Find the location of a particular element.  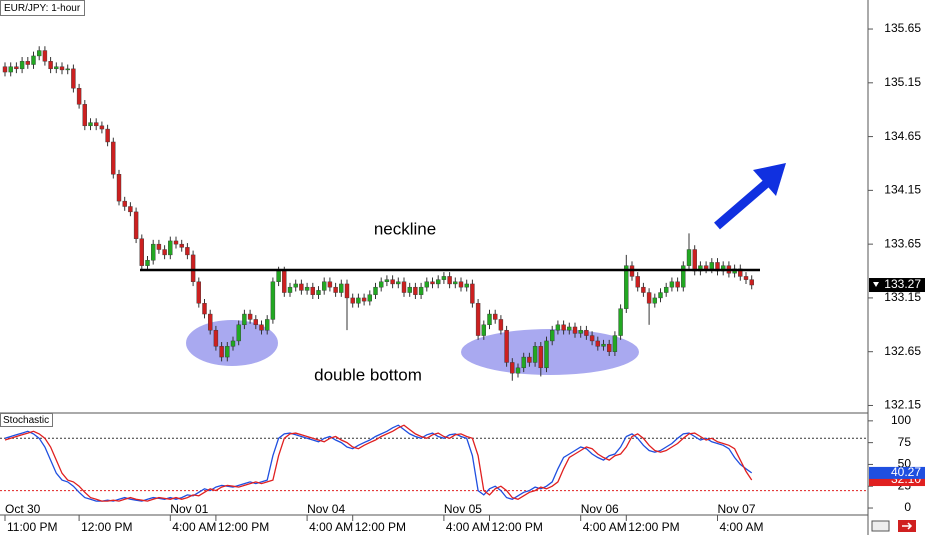

price-tag-label: 133.27 is located at coordinates (902, 284).